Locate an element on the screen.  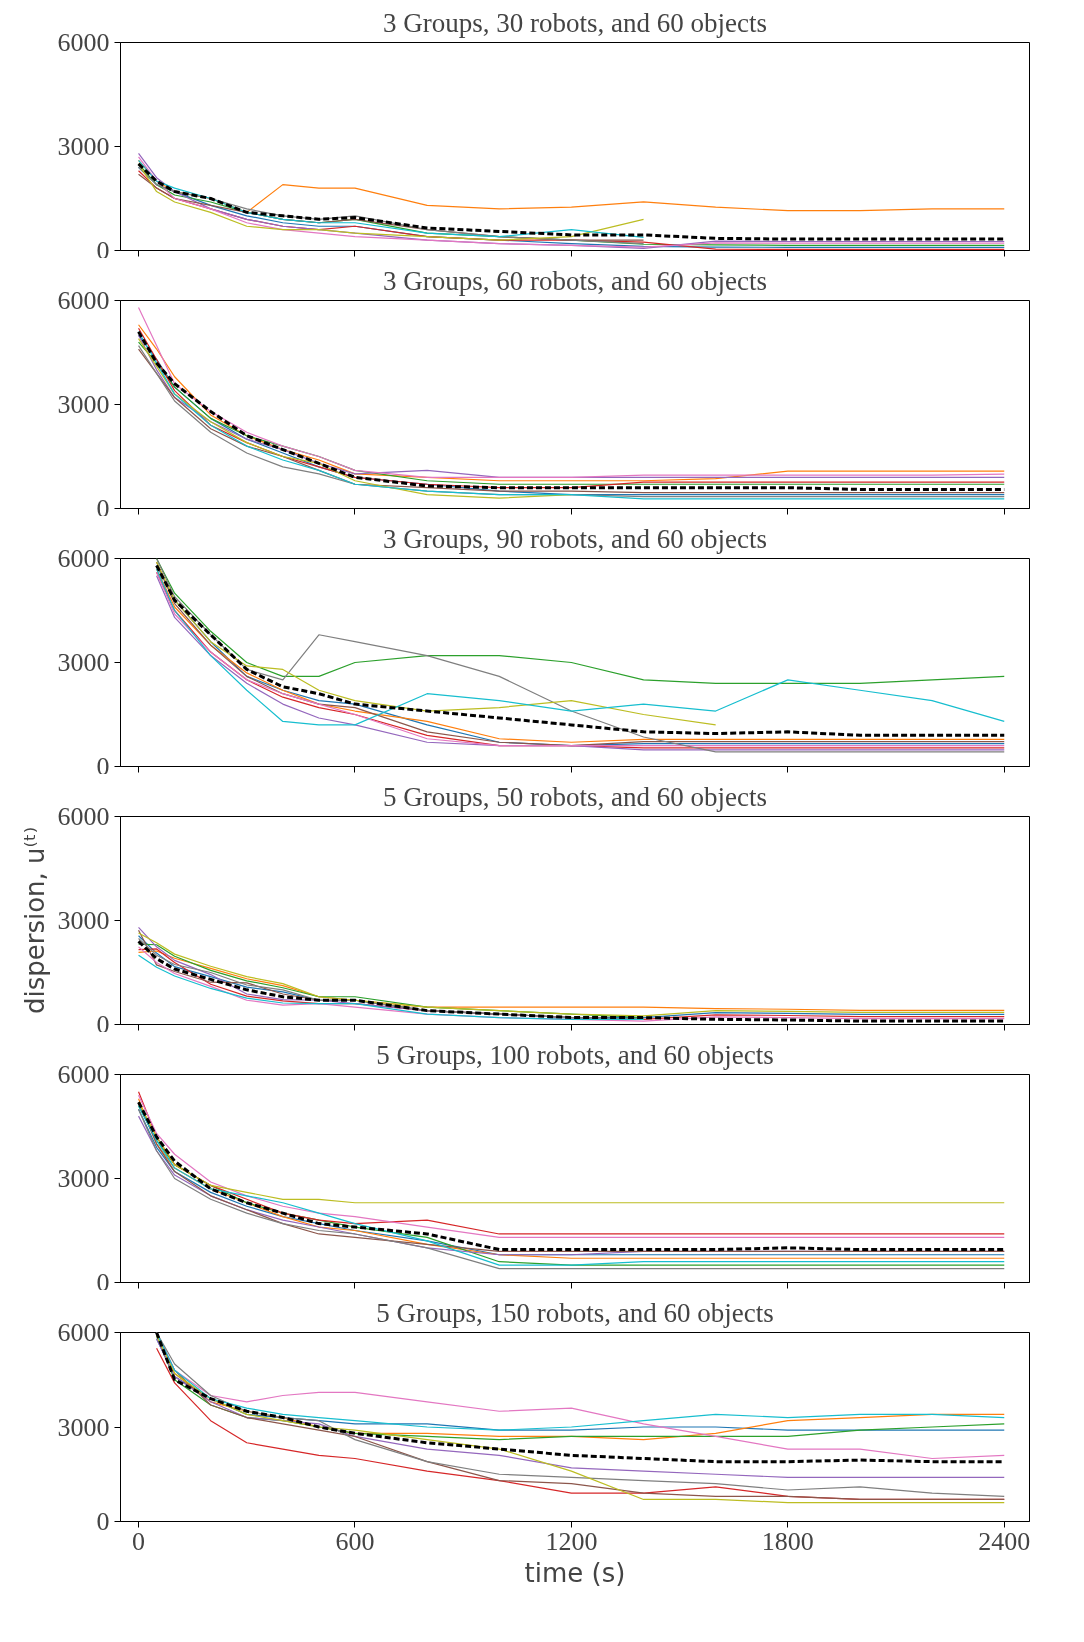
chart-title: 3 Groups, 90 robots, and 60 objects is located at coordinates (575, 538).